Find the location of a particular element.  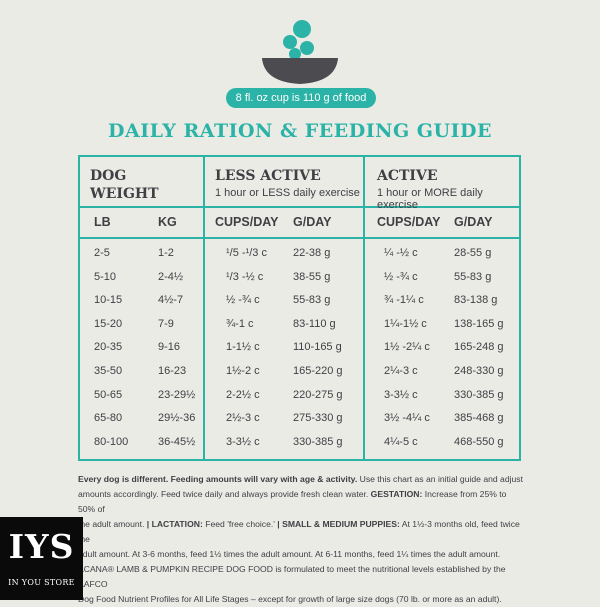

page-title: DAILY RATION & FEEDING GUIDE is located at coordinates (300, 131).